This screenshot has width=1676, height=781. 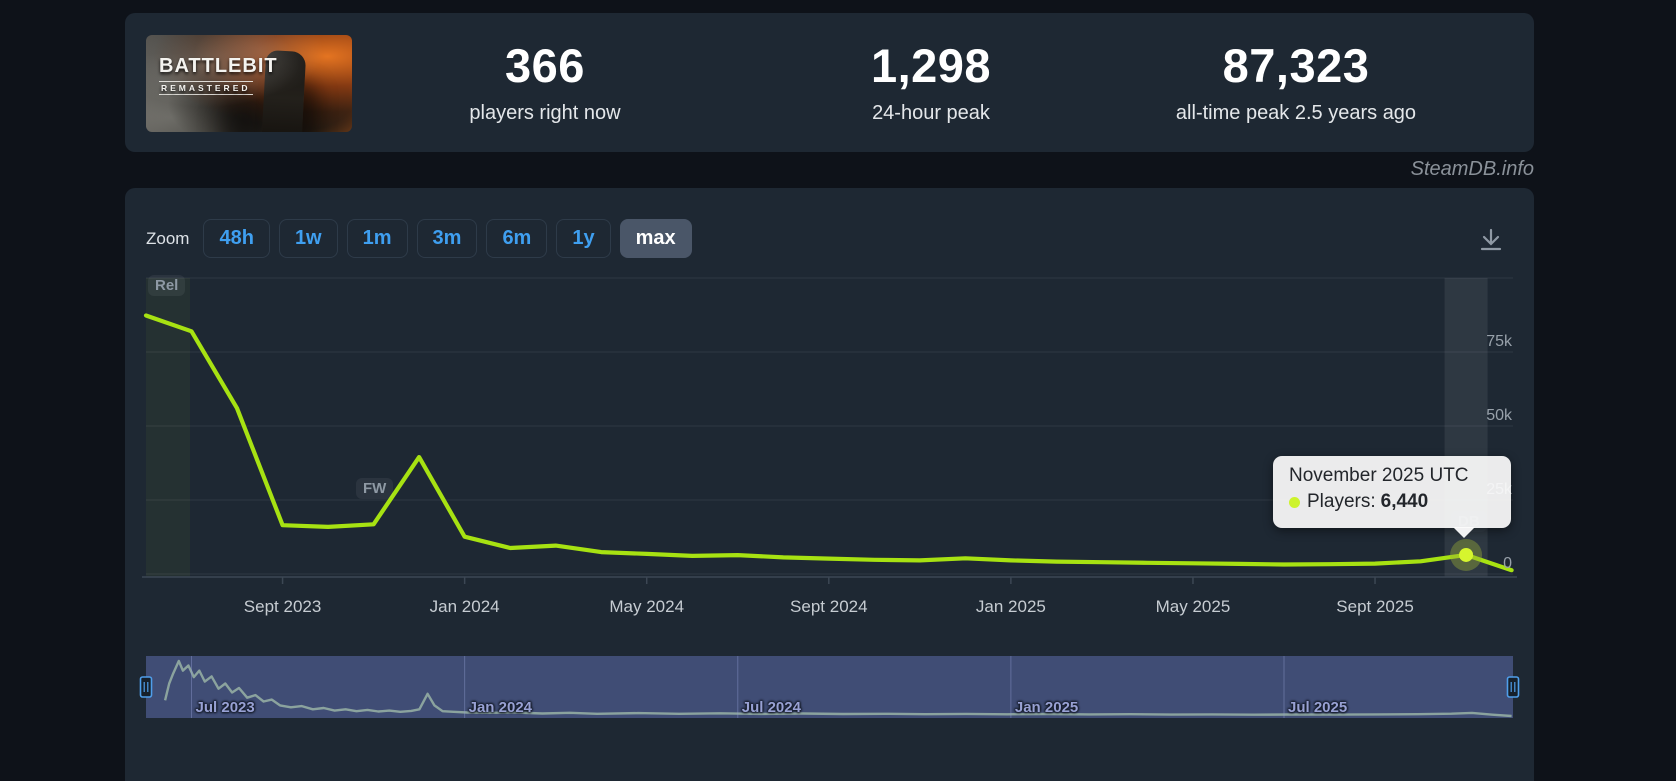 I want to click on stat-current-players: 366 players right now, so click(x=544, y=81).